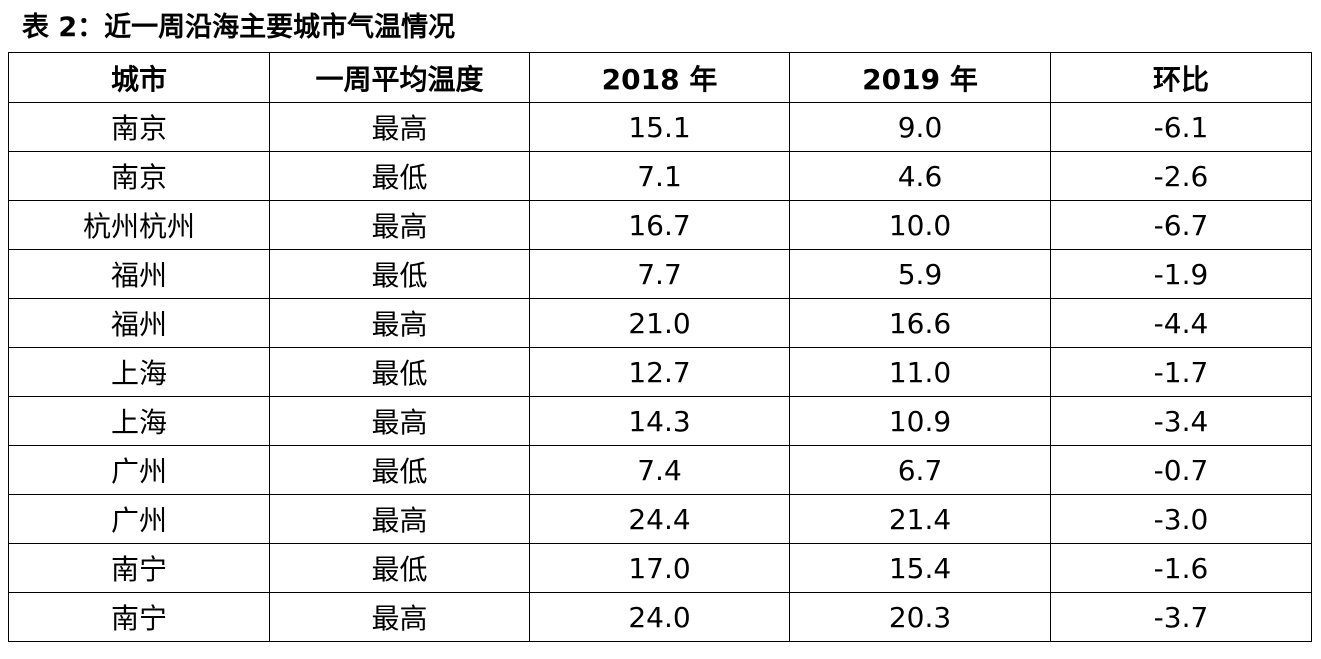  Describe the element at coordinates (920, 225) in the screenshot. I see `cell-value-2019: 10.0` at that location.